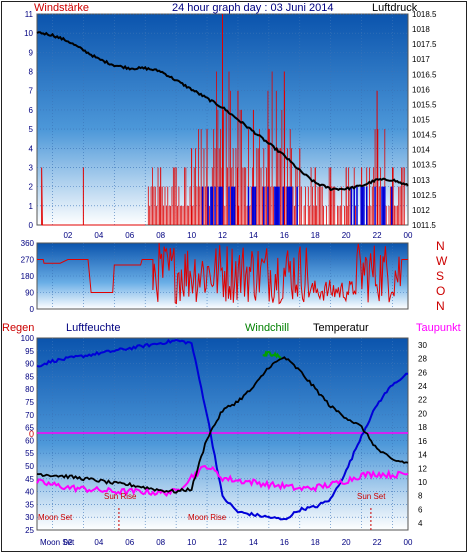  I want to click on direction-tick-label: 180, so click(28, 276).